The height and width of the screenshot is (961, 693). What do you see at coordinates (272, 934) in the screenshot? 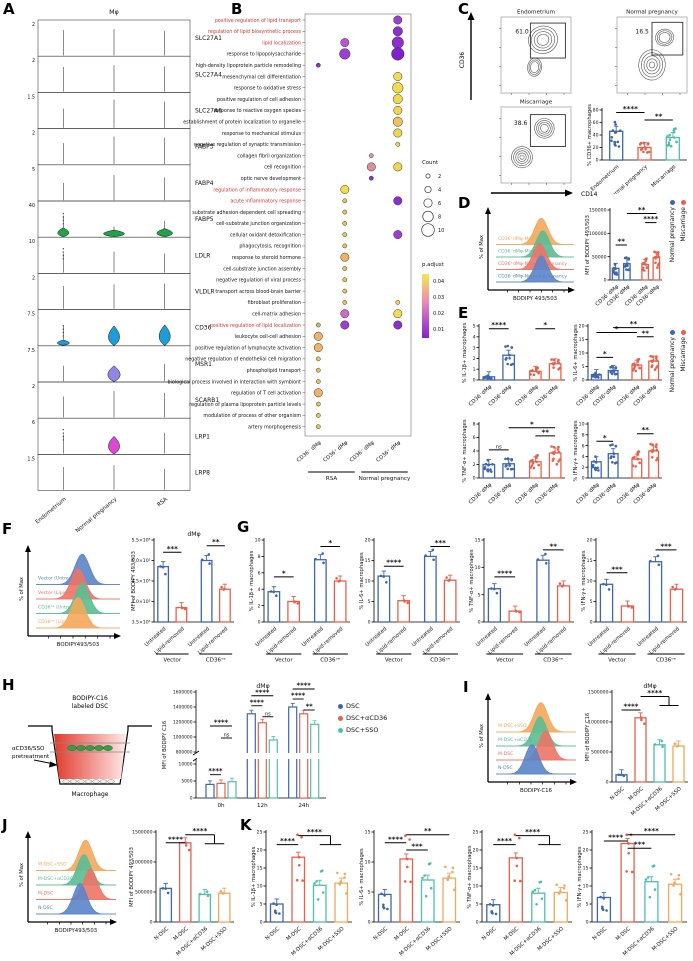
I see `svg-text: N-DSC` at bounding box center [272, 934].